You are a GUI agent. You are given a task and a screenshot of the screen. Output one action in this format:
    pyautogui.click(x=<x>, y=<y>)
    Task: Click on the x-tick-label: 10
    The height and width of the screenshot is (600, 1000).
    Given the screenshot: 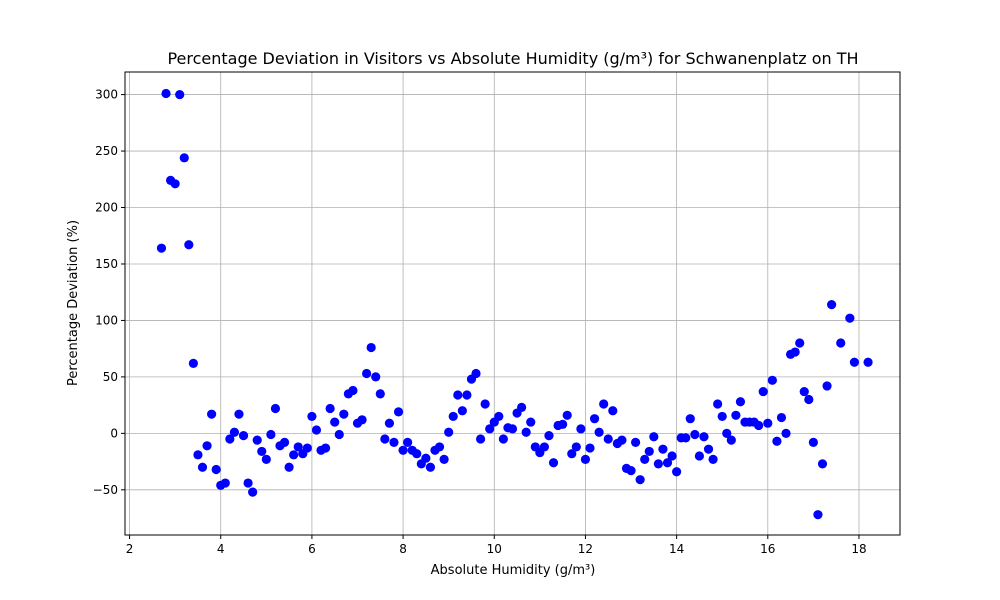 What is the action you would take?
    pyautogui.click(x=494, y=549)
    